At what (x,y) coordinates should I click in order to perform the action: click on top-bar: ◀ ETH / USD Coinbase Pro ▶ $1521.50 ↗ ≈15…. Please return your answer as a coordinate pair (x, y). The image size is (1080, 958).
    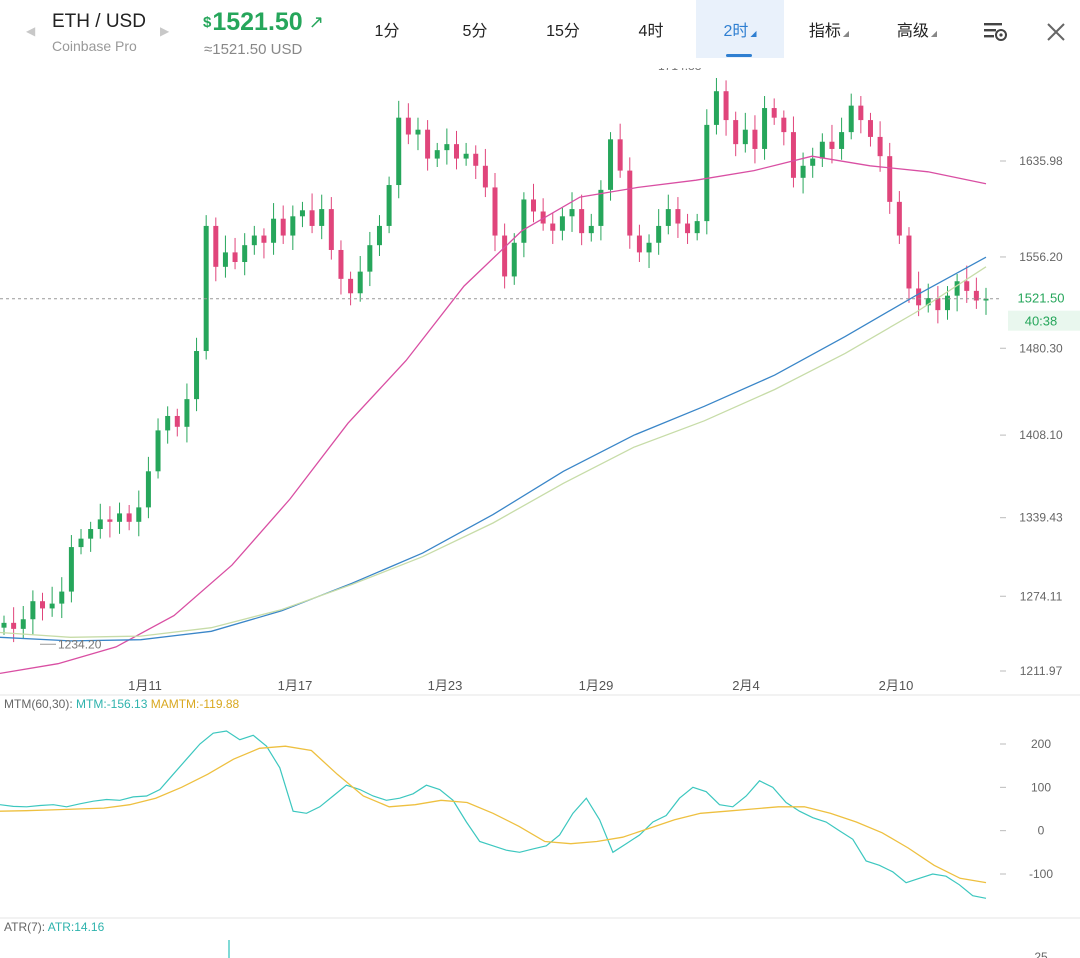
    Looking at the image, I should click on (540, 34).